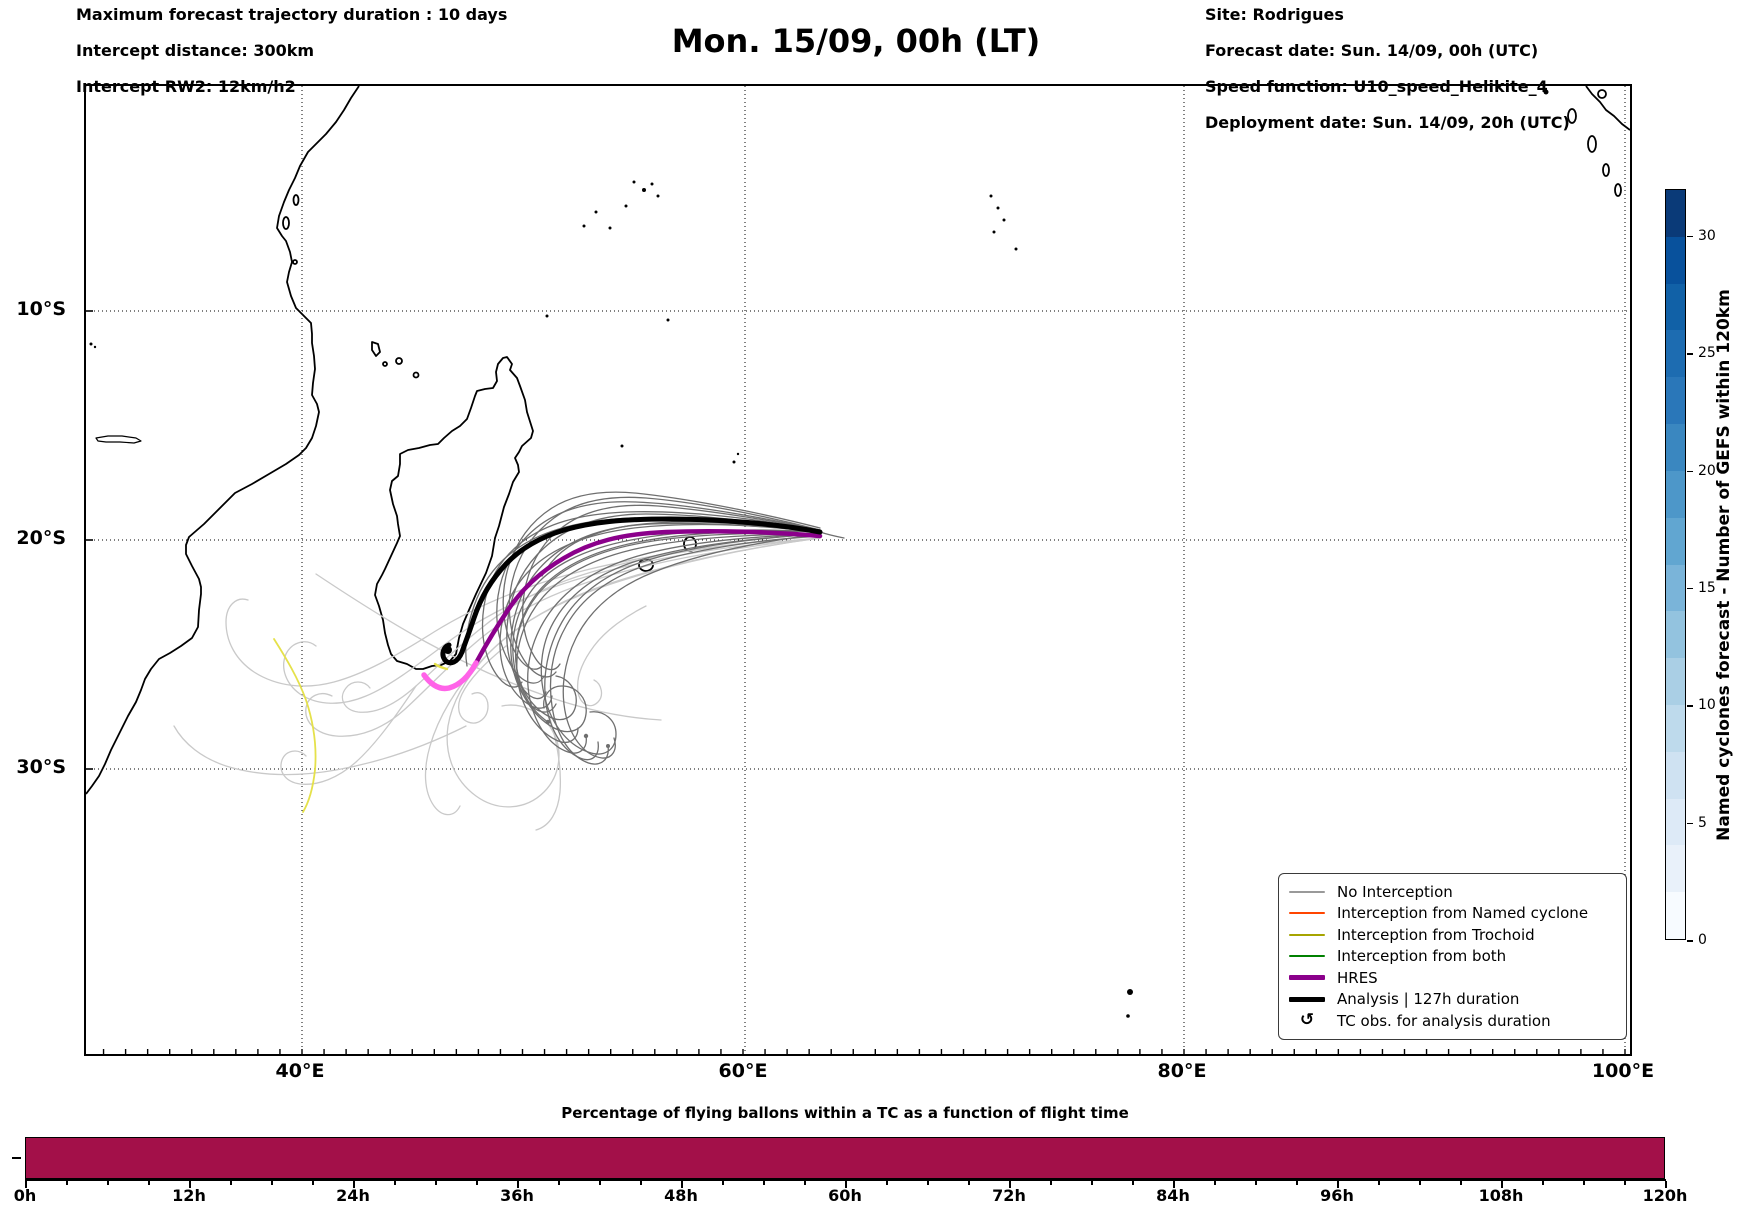 The image size is (1752, 1213). I want to click on map-xtick-40e: 40°E, so click(300, 1071).